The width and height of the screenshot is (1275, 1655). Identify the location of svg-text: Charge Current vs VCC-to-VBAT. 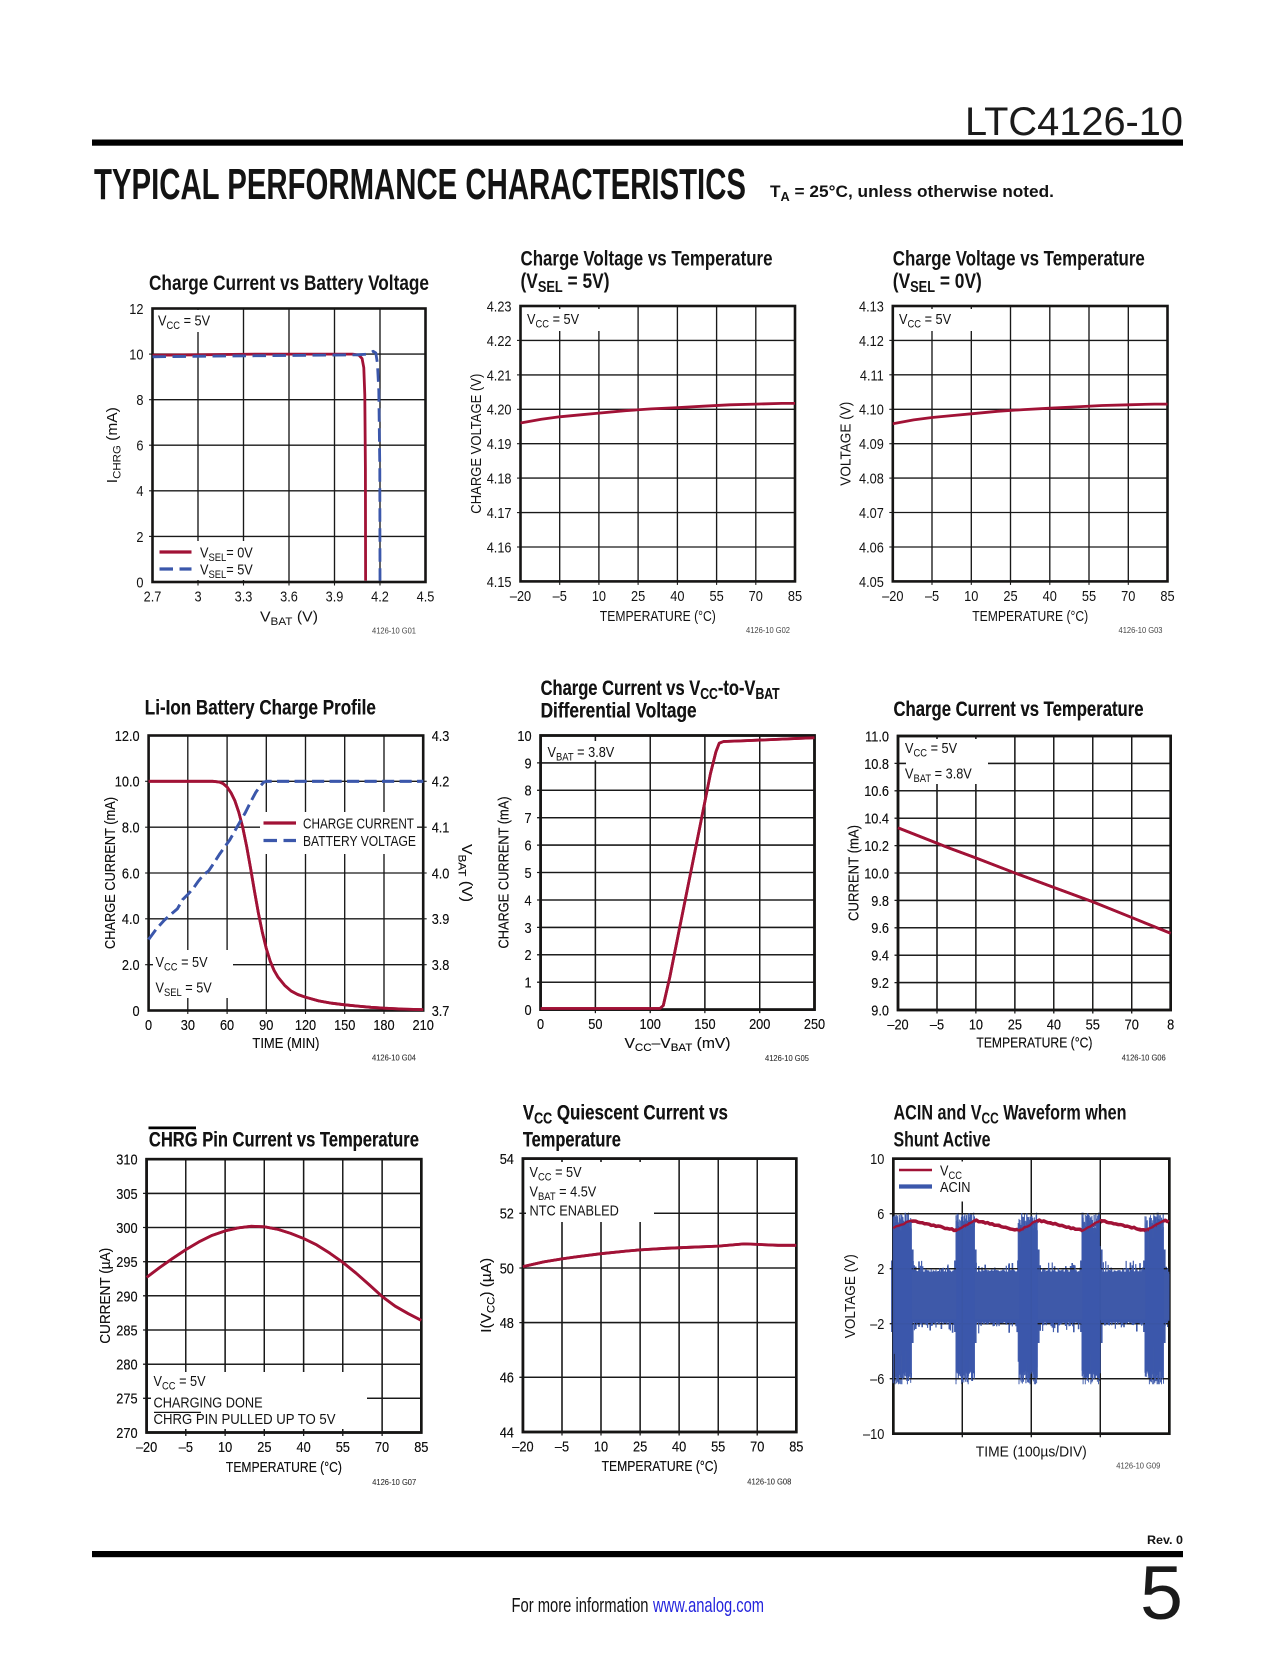
(660, 690).